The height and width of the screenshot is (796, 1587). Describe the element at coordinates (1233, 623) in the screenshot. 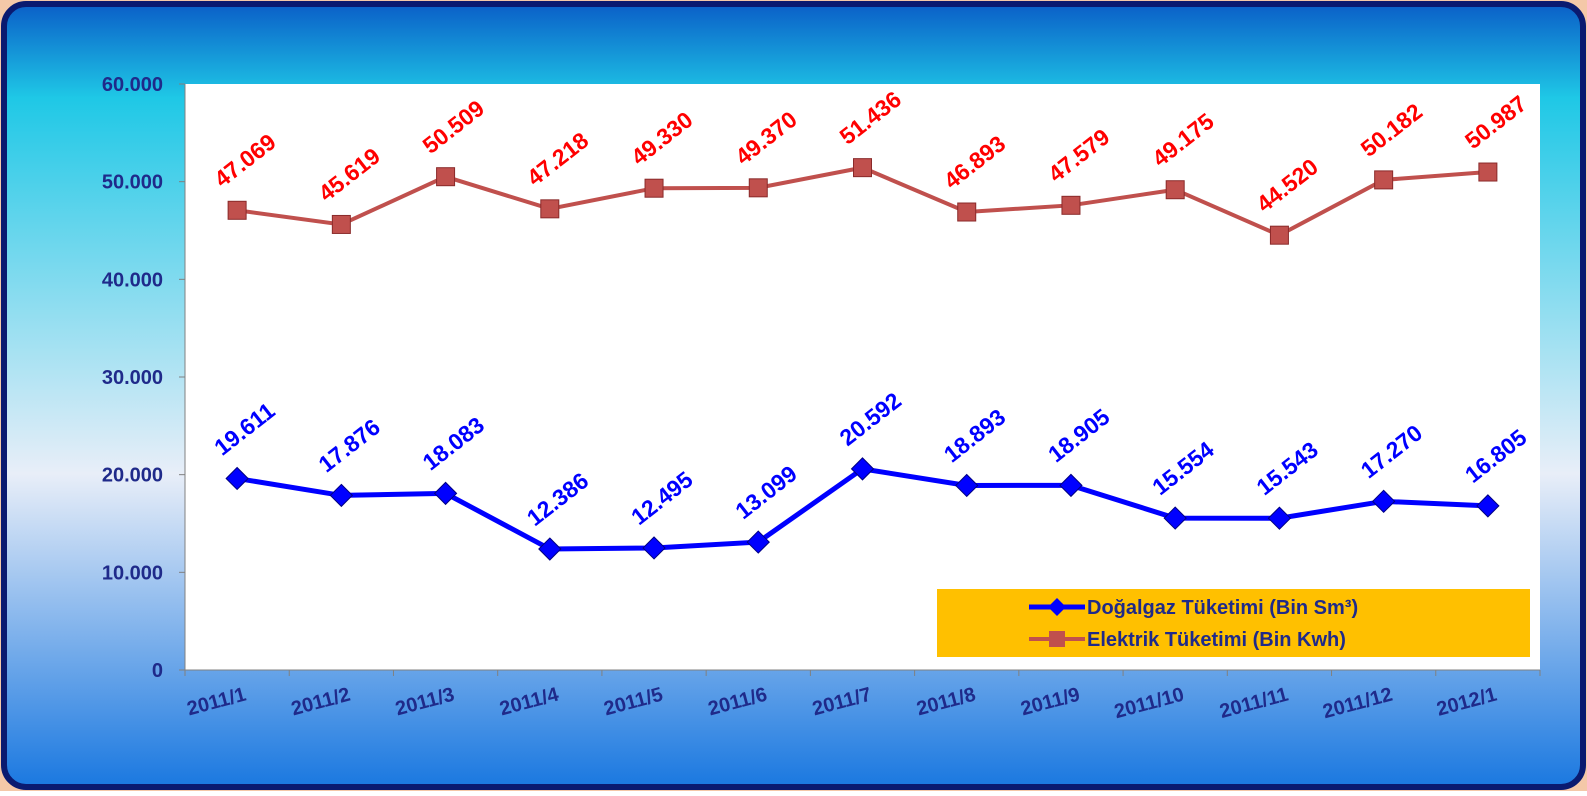

I see `legend-background` at that location.